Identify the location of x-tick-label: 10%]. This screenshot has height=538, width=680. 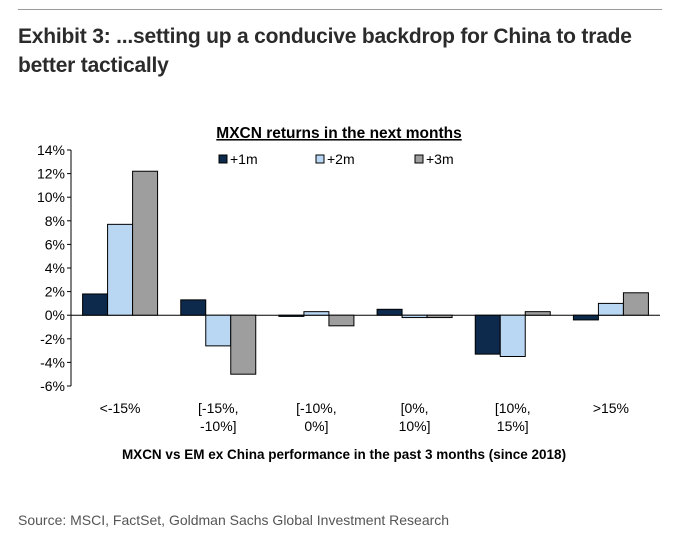
(415, 426).